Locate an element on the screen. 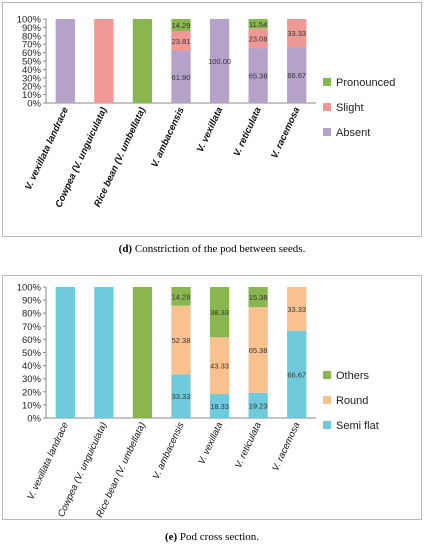 This screenshot has width=424, height=550. data-label: 100.00 is located at coordinates (219, 61).